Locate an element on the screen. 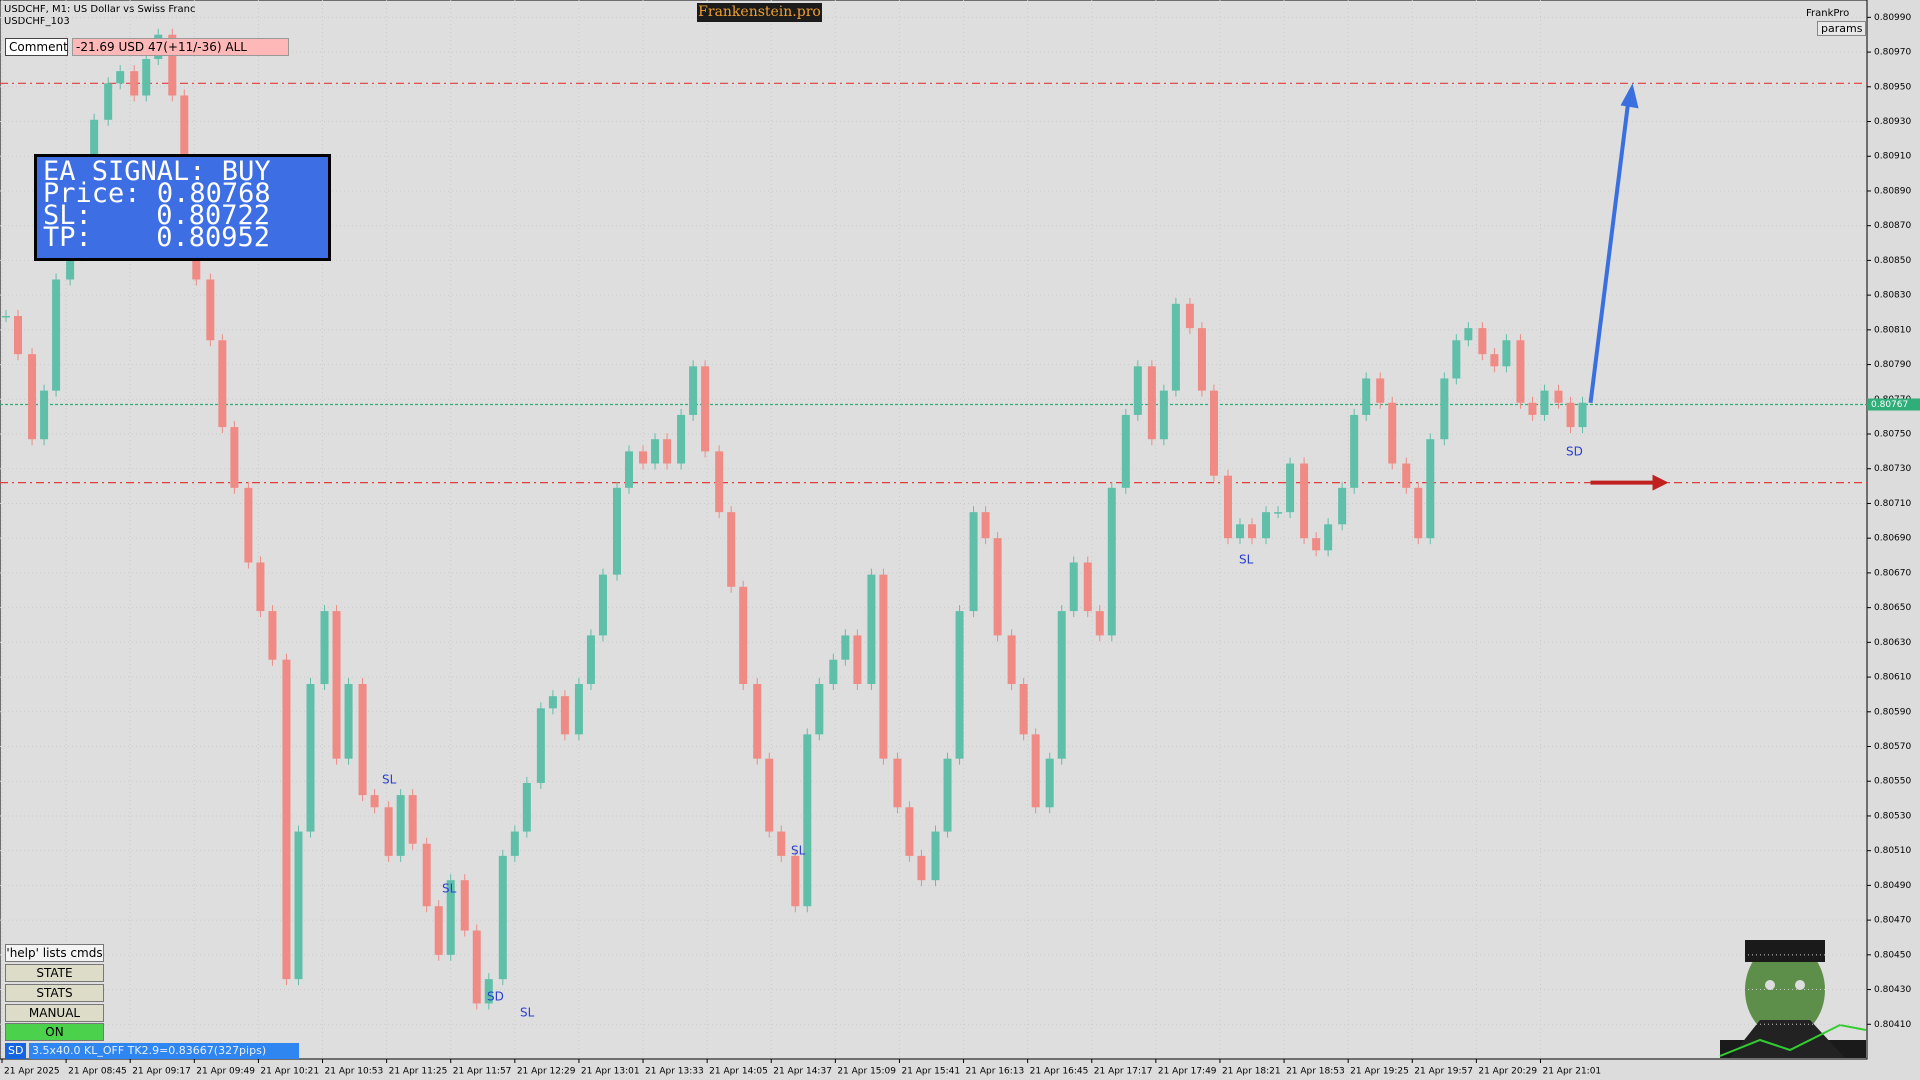 The width and height of the screenshot is (1920, 1080). y-tick-label: 0.80870 is located at coordinates (1892, 226).